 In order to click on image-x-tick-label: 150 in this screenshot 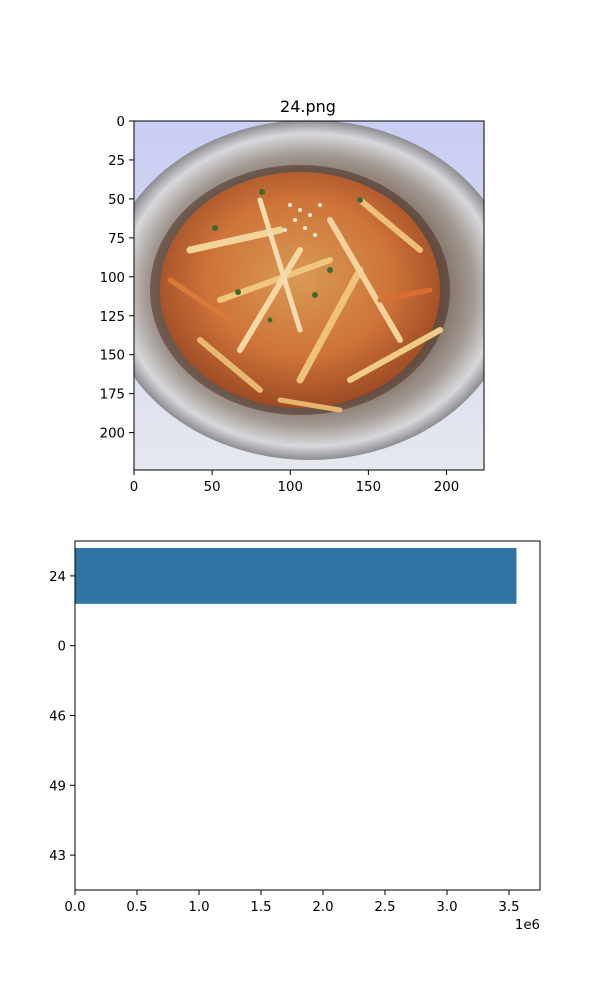, I will do `click(368, 487)`.